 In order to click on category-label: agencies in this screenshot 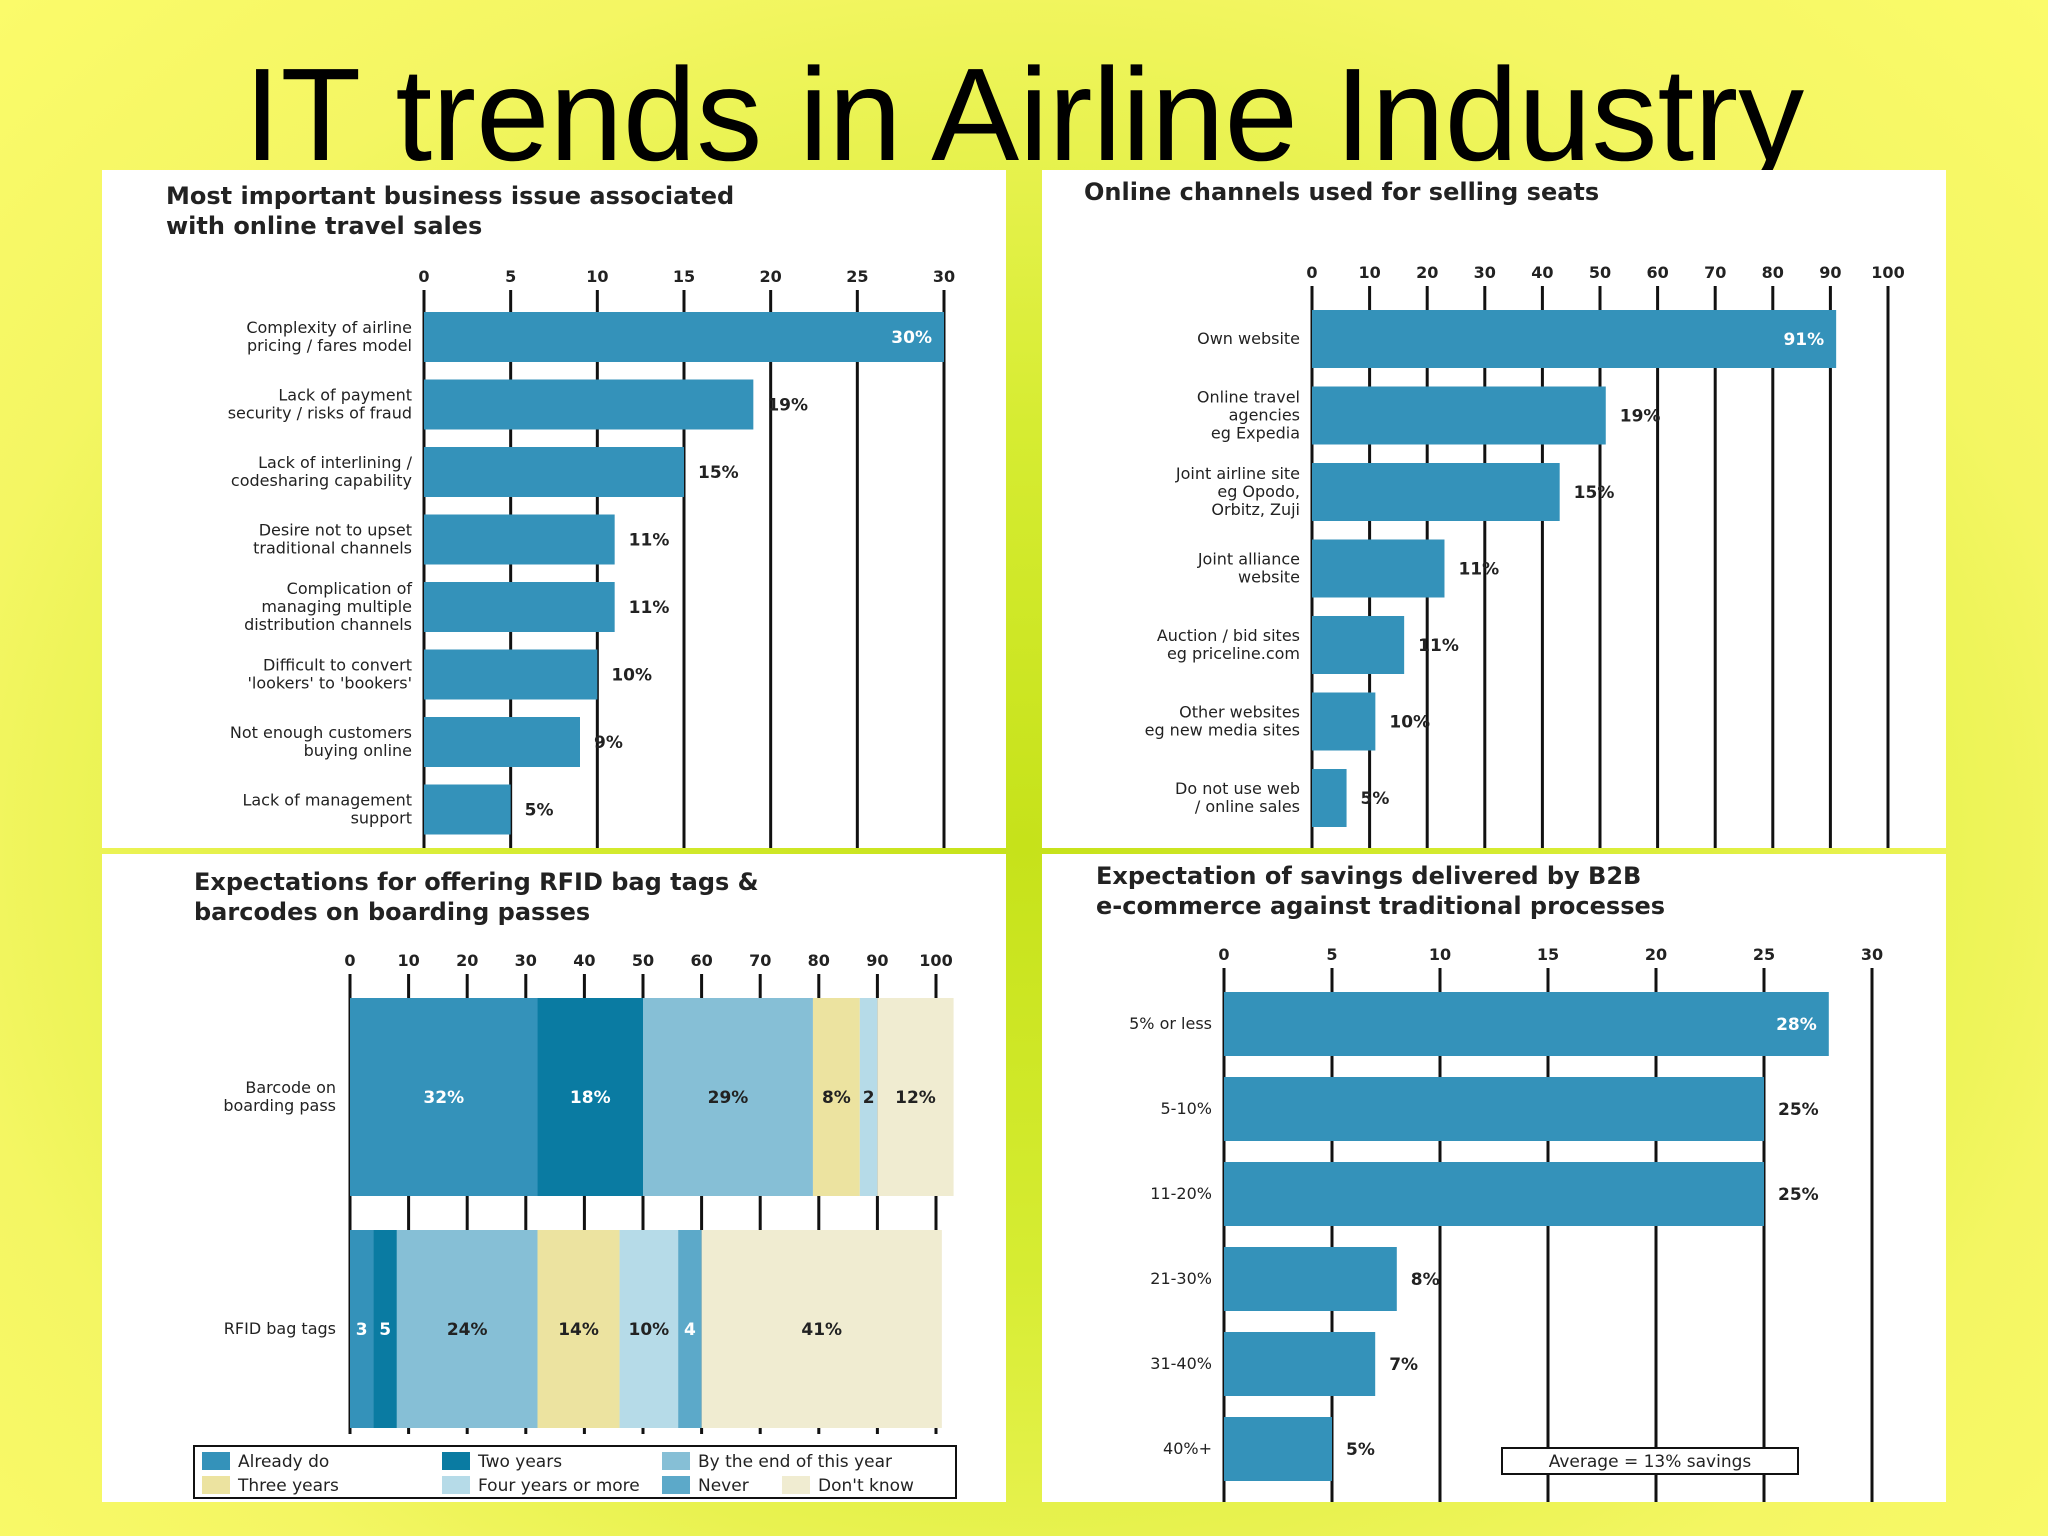, I will do `click(1264, 415)`.